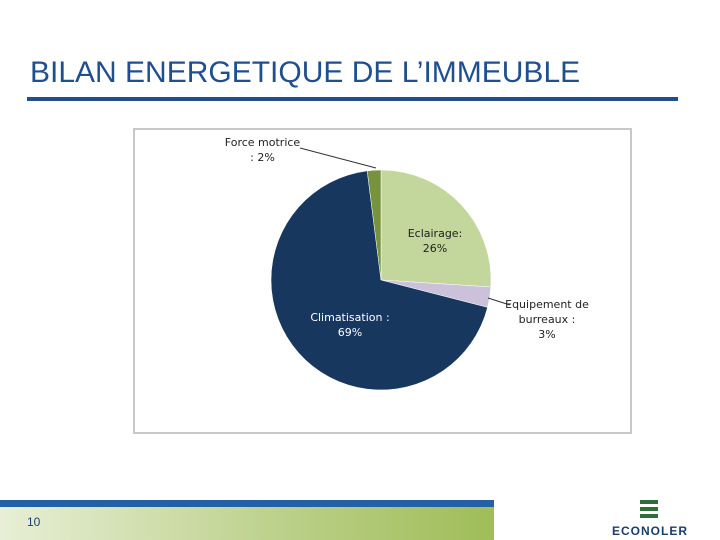 Image resolution: width=720 pixels, height=540 pixels. What do you see at coordinates (305, 72) in the screenshot?
I see `slide-title: BILAN ENERGETIQUE DE L’IMMEUBLE` at bounding box center [305, 72].